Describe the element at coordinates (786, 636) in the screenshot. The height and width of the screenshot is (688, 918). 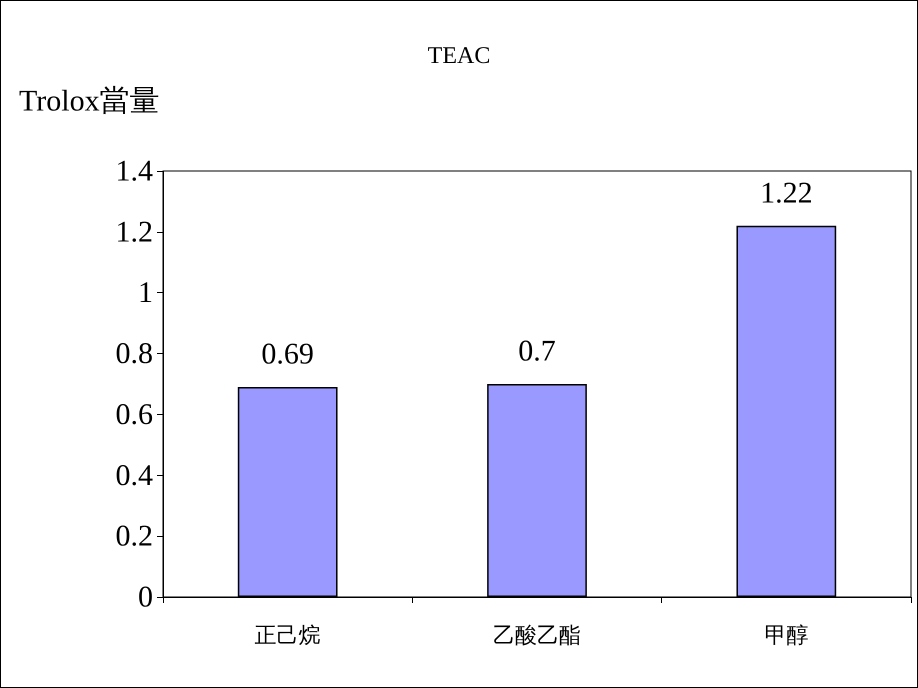
I see `x-tick-label: 甲醇` at that location.